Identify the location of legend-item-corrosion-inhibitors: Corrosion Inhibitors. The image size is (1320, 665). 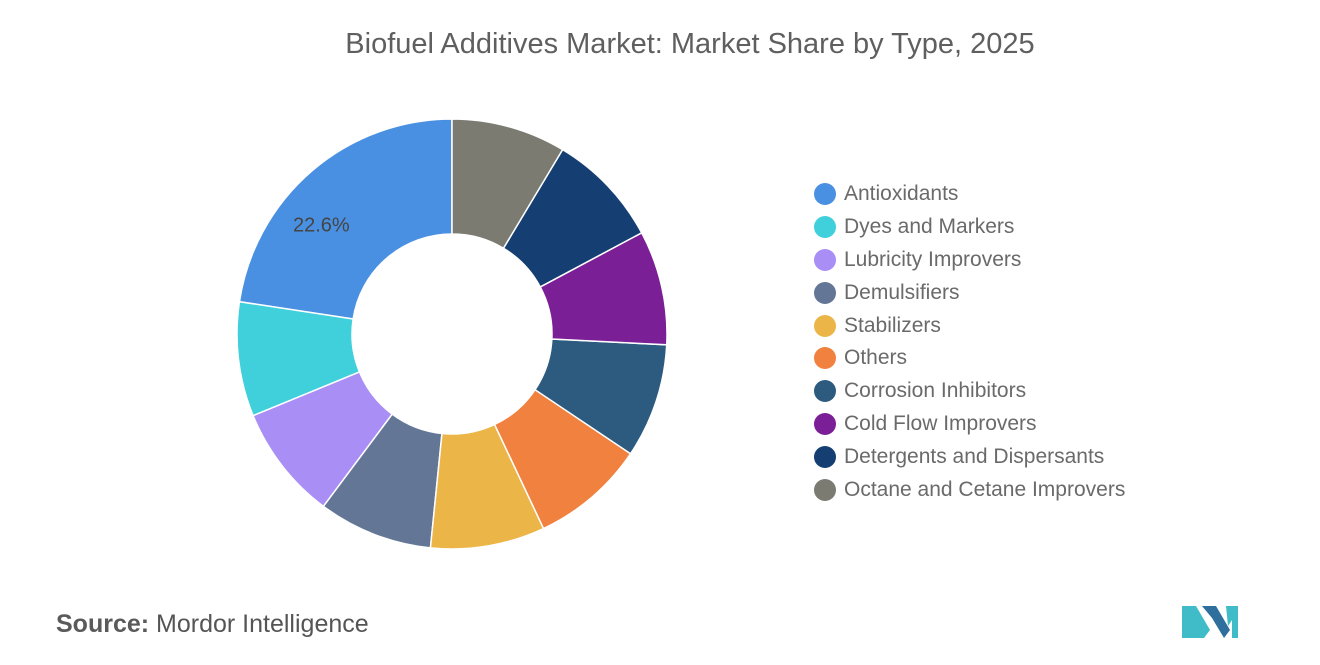
(969, 391).